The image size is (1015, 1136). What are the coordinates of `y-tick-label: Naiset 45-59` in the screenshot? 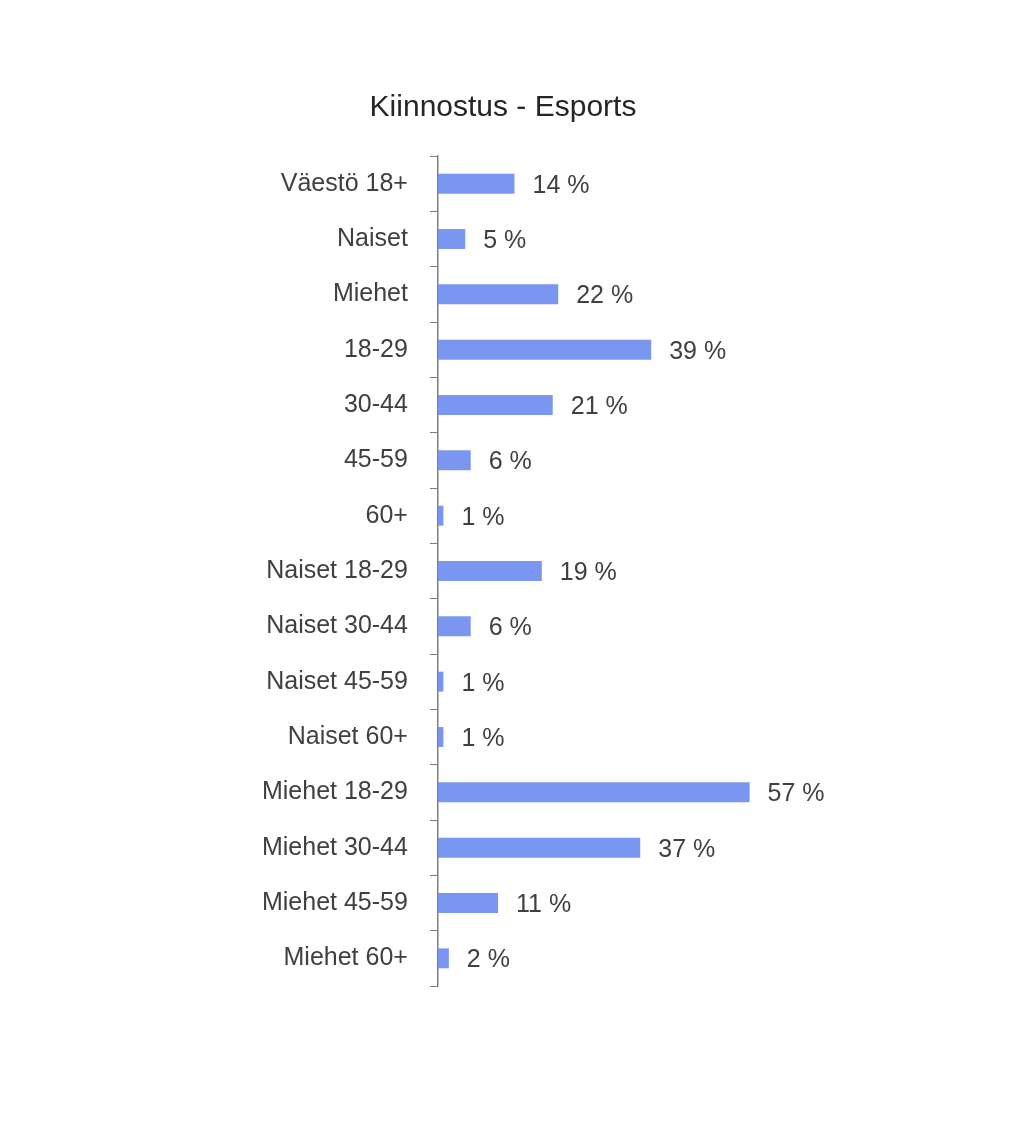 It's located at (337, 679).